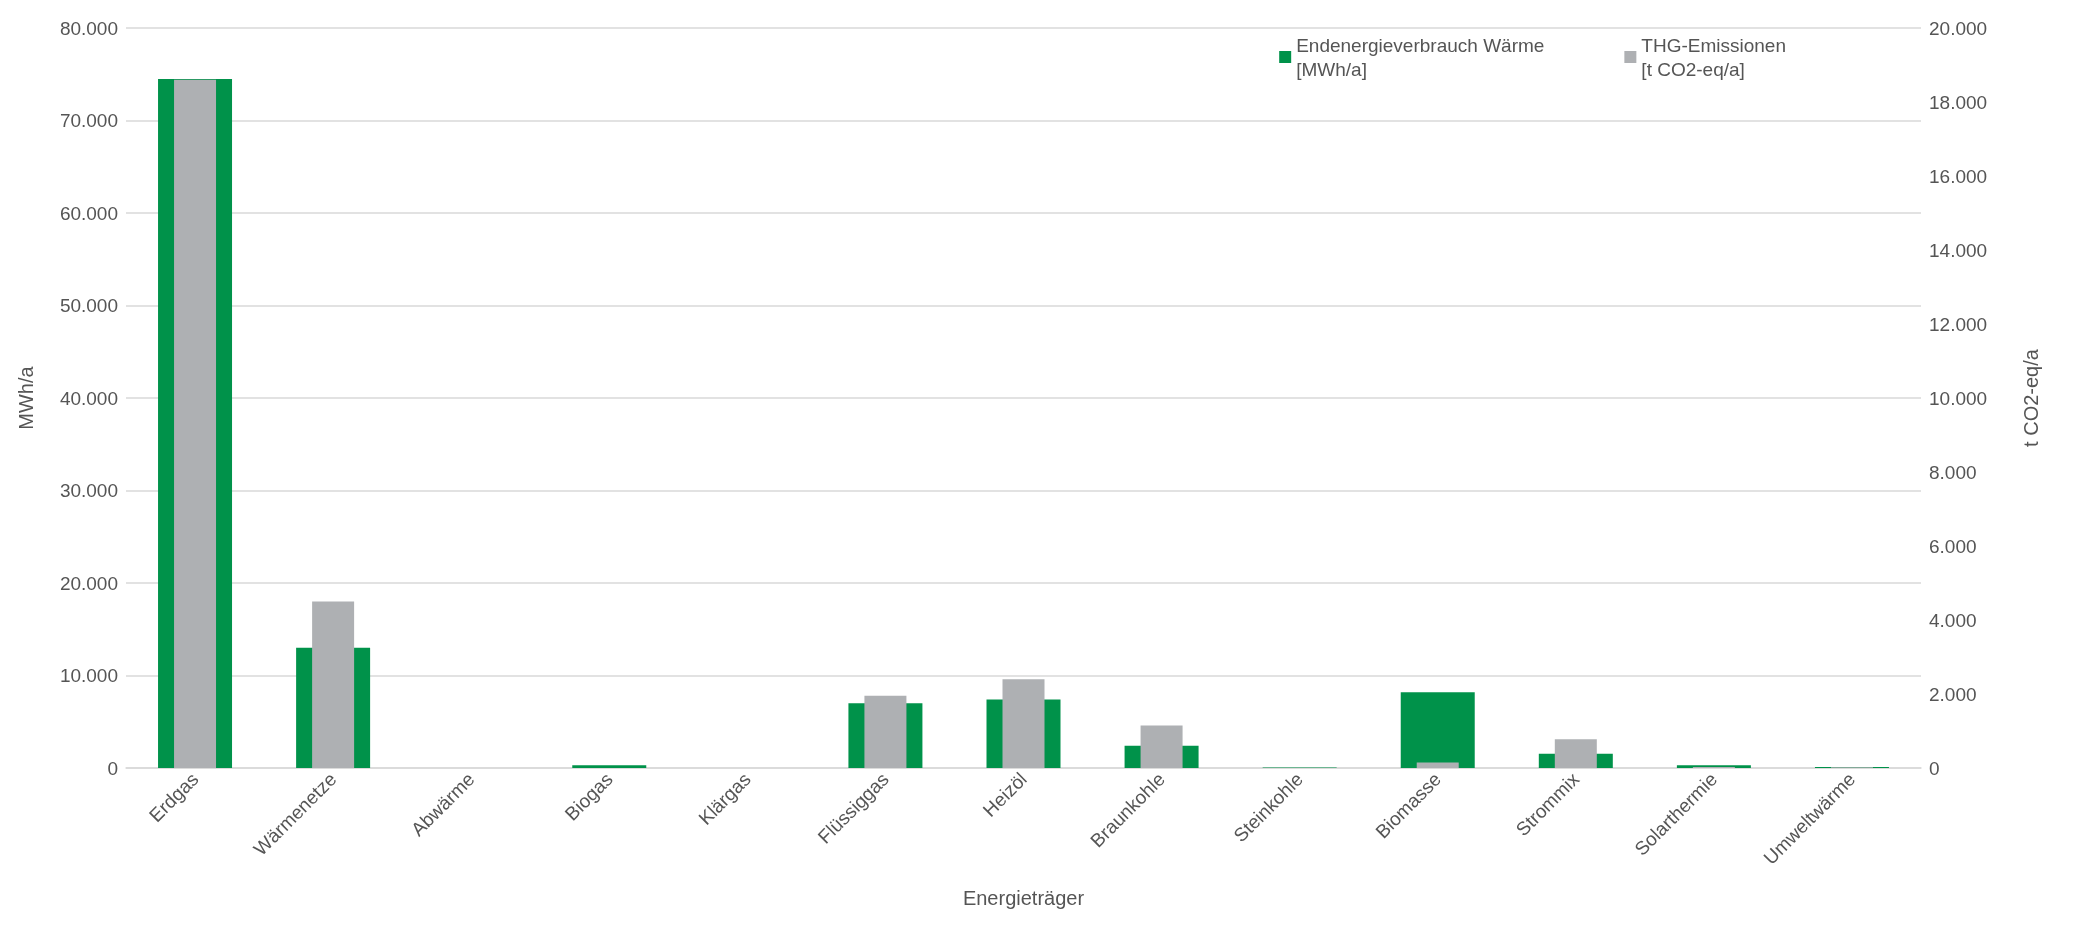 This screenshot has height=937, width=2079. What do you see at coordinates (112, 768) in the screenshot?
I see `y-tick-label: 0` at bounding box center [112, 768].